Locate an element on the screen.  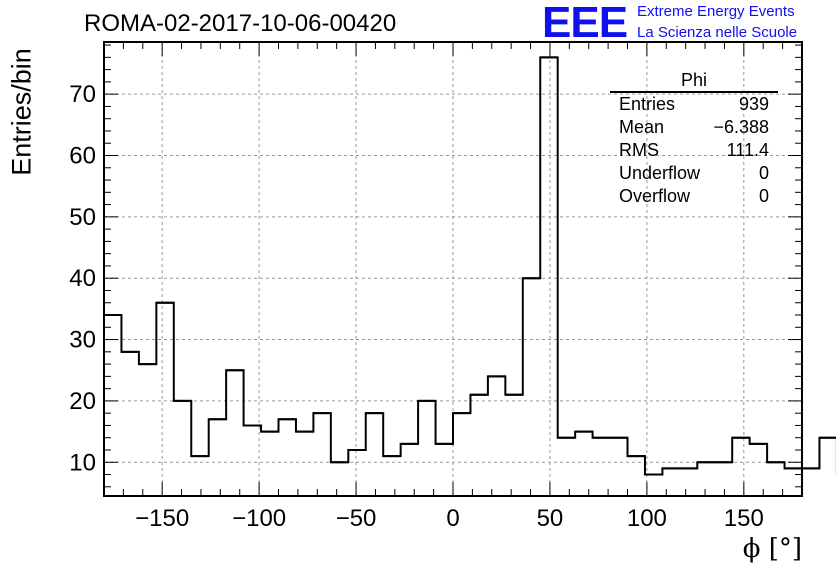
stats-title: Phi is located at coordinates (694, 81).